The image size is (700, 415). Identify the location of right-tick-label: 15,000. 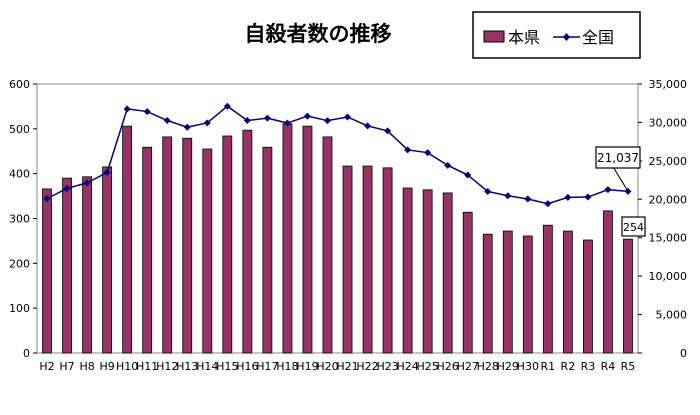
(668, 238).